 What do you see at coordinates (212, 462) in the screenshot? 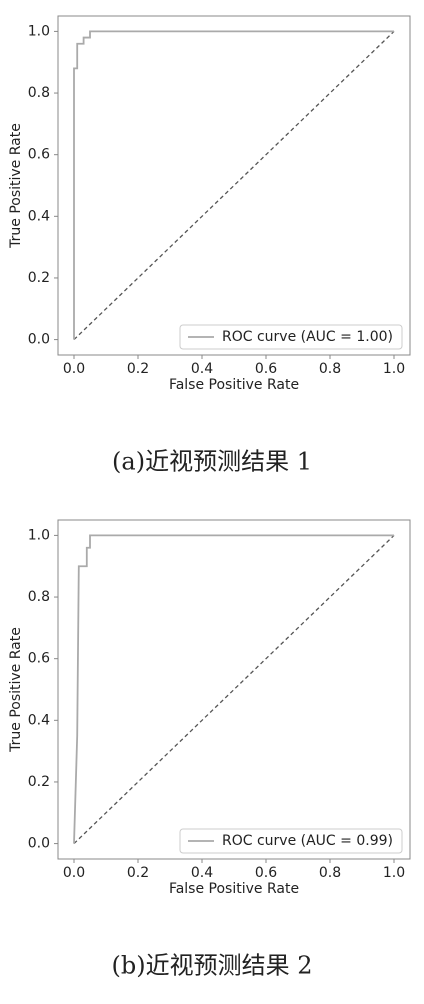
I see `caption: (a)近视预测结果 1` at bounding box center [212, 462].